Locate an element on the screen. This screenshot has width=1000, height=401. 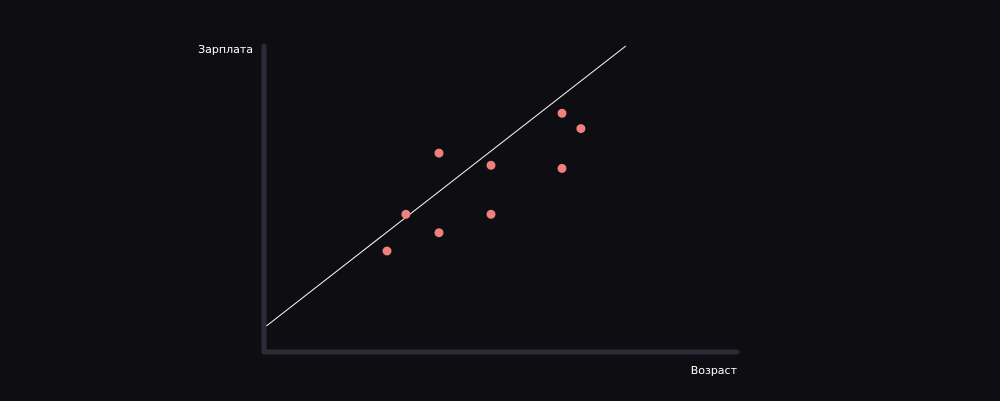
data-points is located at coordinates (484, 182).